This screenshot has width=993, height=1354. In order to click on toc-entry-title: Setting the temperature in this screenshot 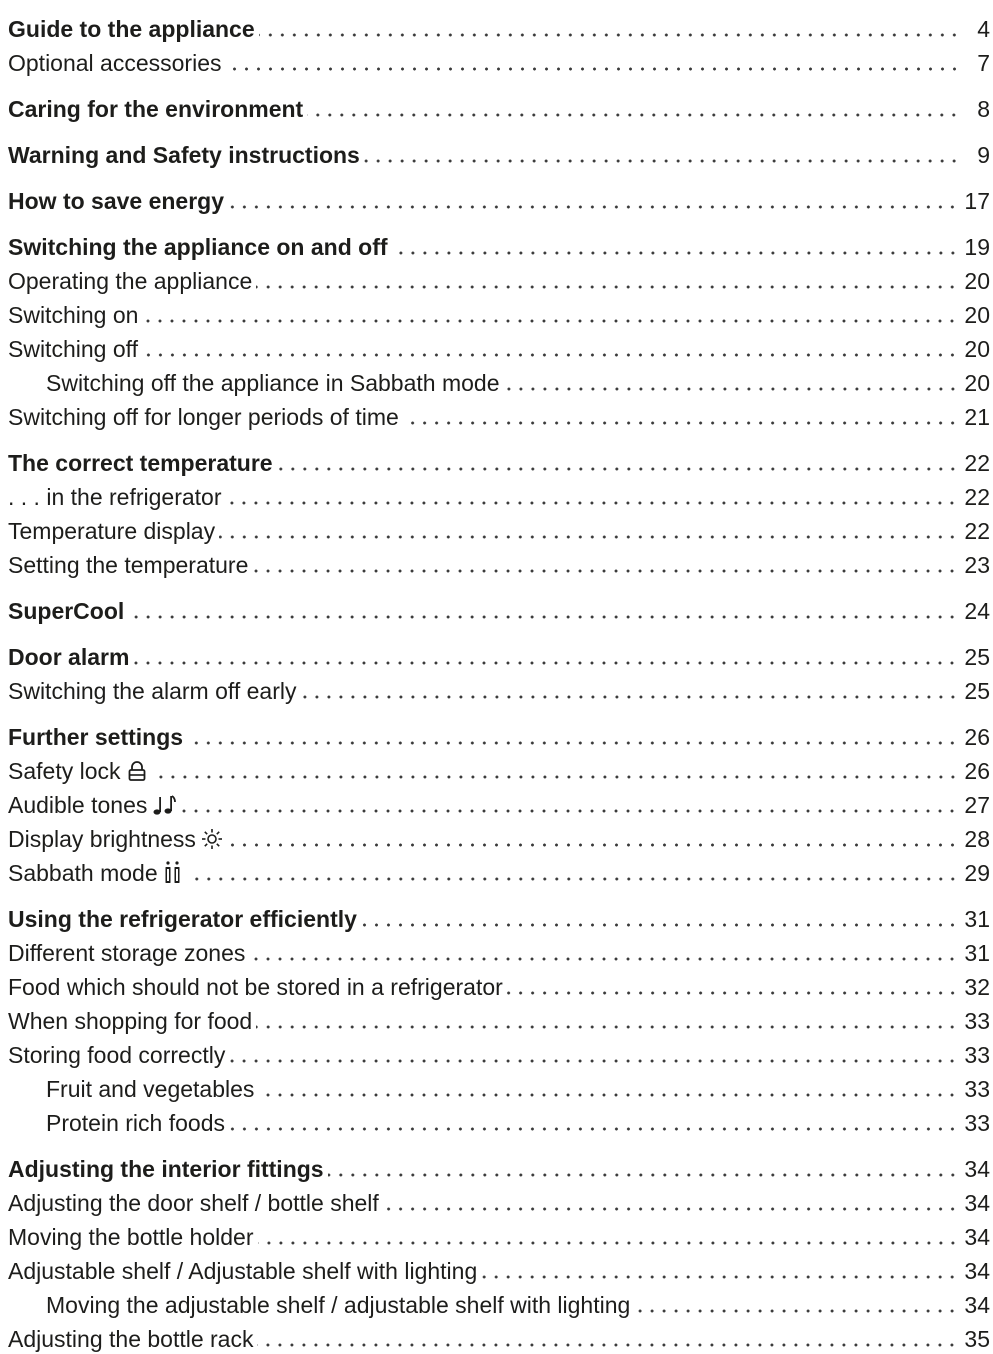, I will do `click(130, 565)`.